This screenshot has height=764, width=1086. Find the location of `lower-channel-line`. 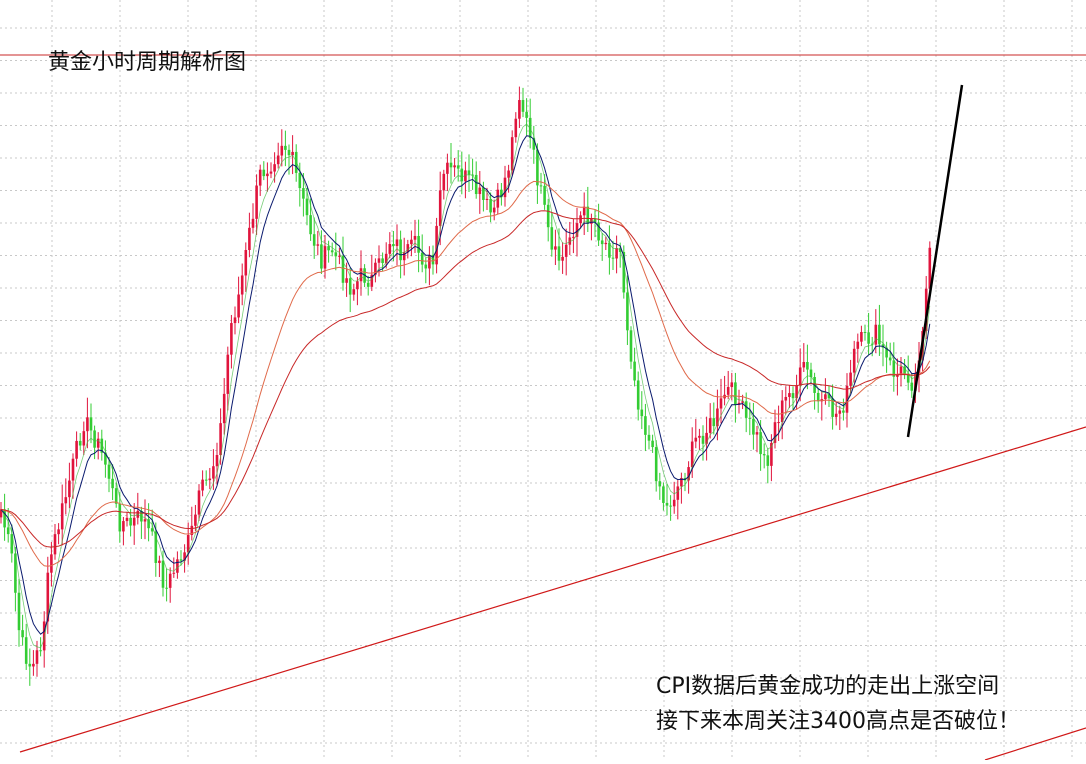

lower-channel-line is located at coordinates (1035, 744).